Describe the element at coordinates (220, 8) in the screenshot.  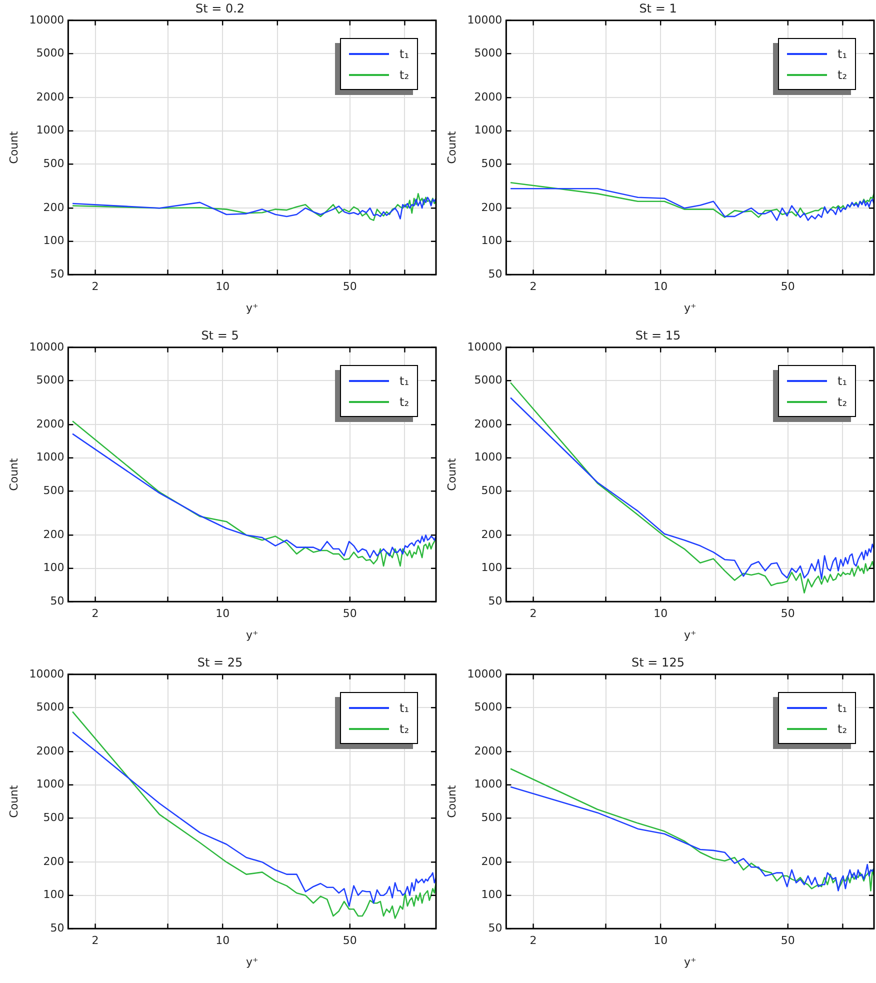
I see `chart-title: St = 0.2` at that location.